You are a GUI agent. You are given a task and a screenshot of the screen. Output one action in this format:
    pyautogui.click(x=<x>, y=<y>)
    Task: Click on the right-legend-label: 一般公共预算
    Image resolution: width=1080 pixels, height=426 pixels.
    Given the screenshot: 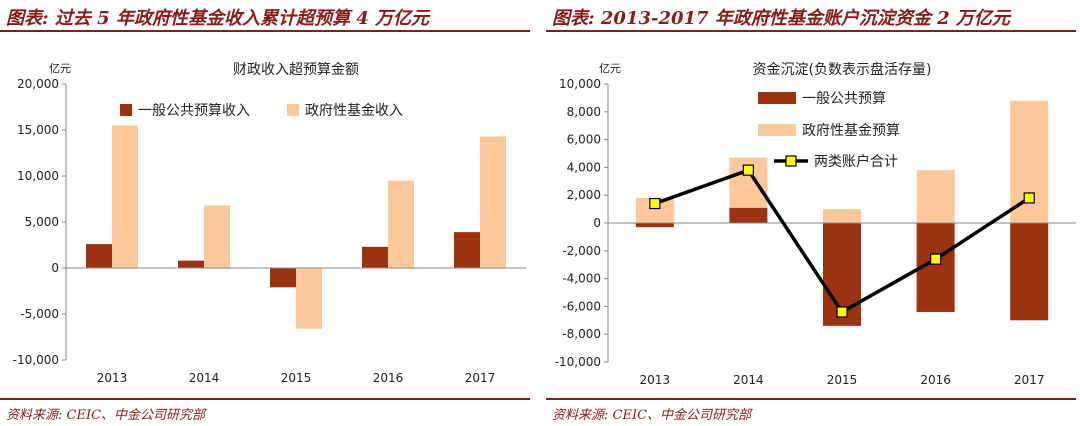 What is the action you would take?
    pyautogui.click(x=844, y=99)
    